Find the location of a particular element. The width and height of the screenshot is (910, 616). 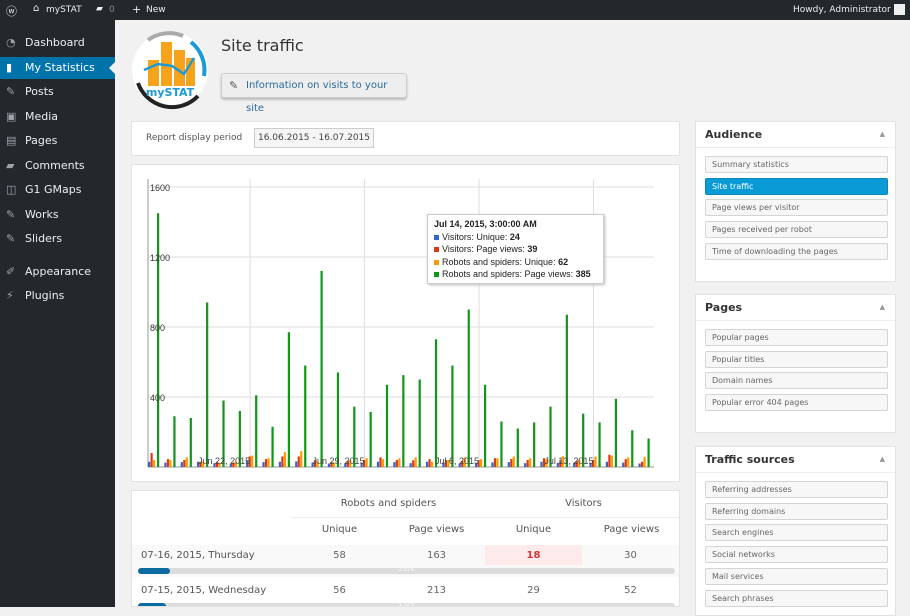

sidebar-item-comments: ▰ Comments is located at coordinates (57, 166).